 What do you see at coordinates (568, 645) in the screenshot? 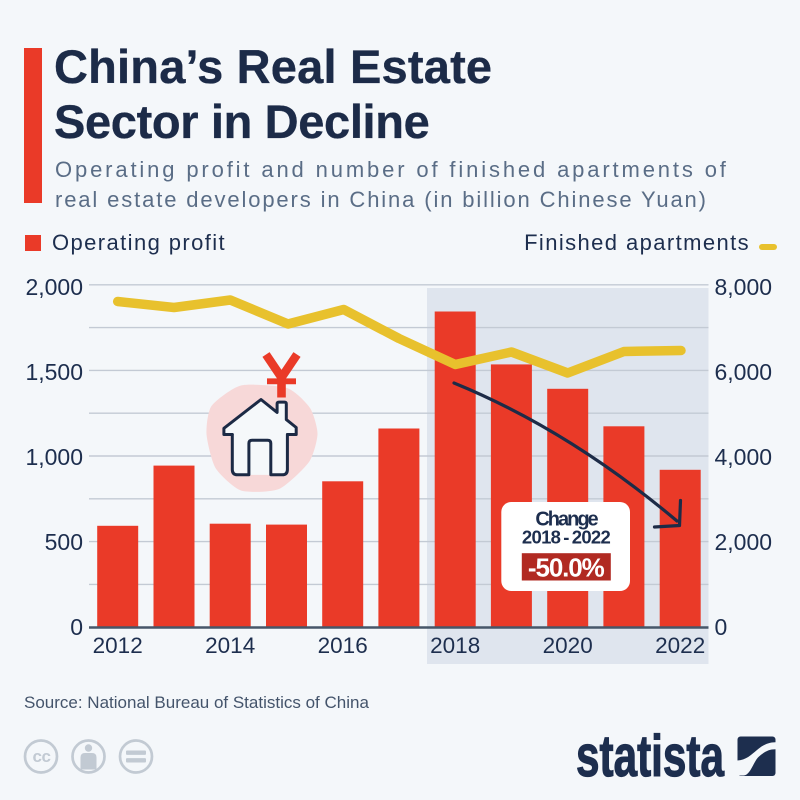
I see `svg-text: 2020` at bounding box center [568, 645].